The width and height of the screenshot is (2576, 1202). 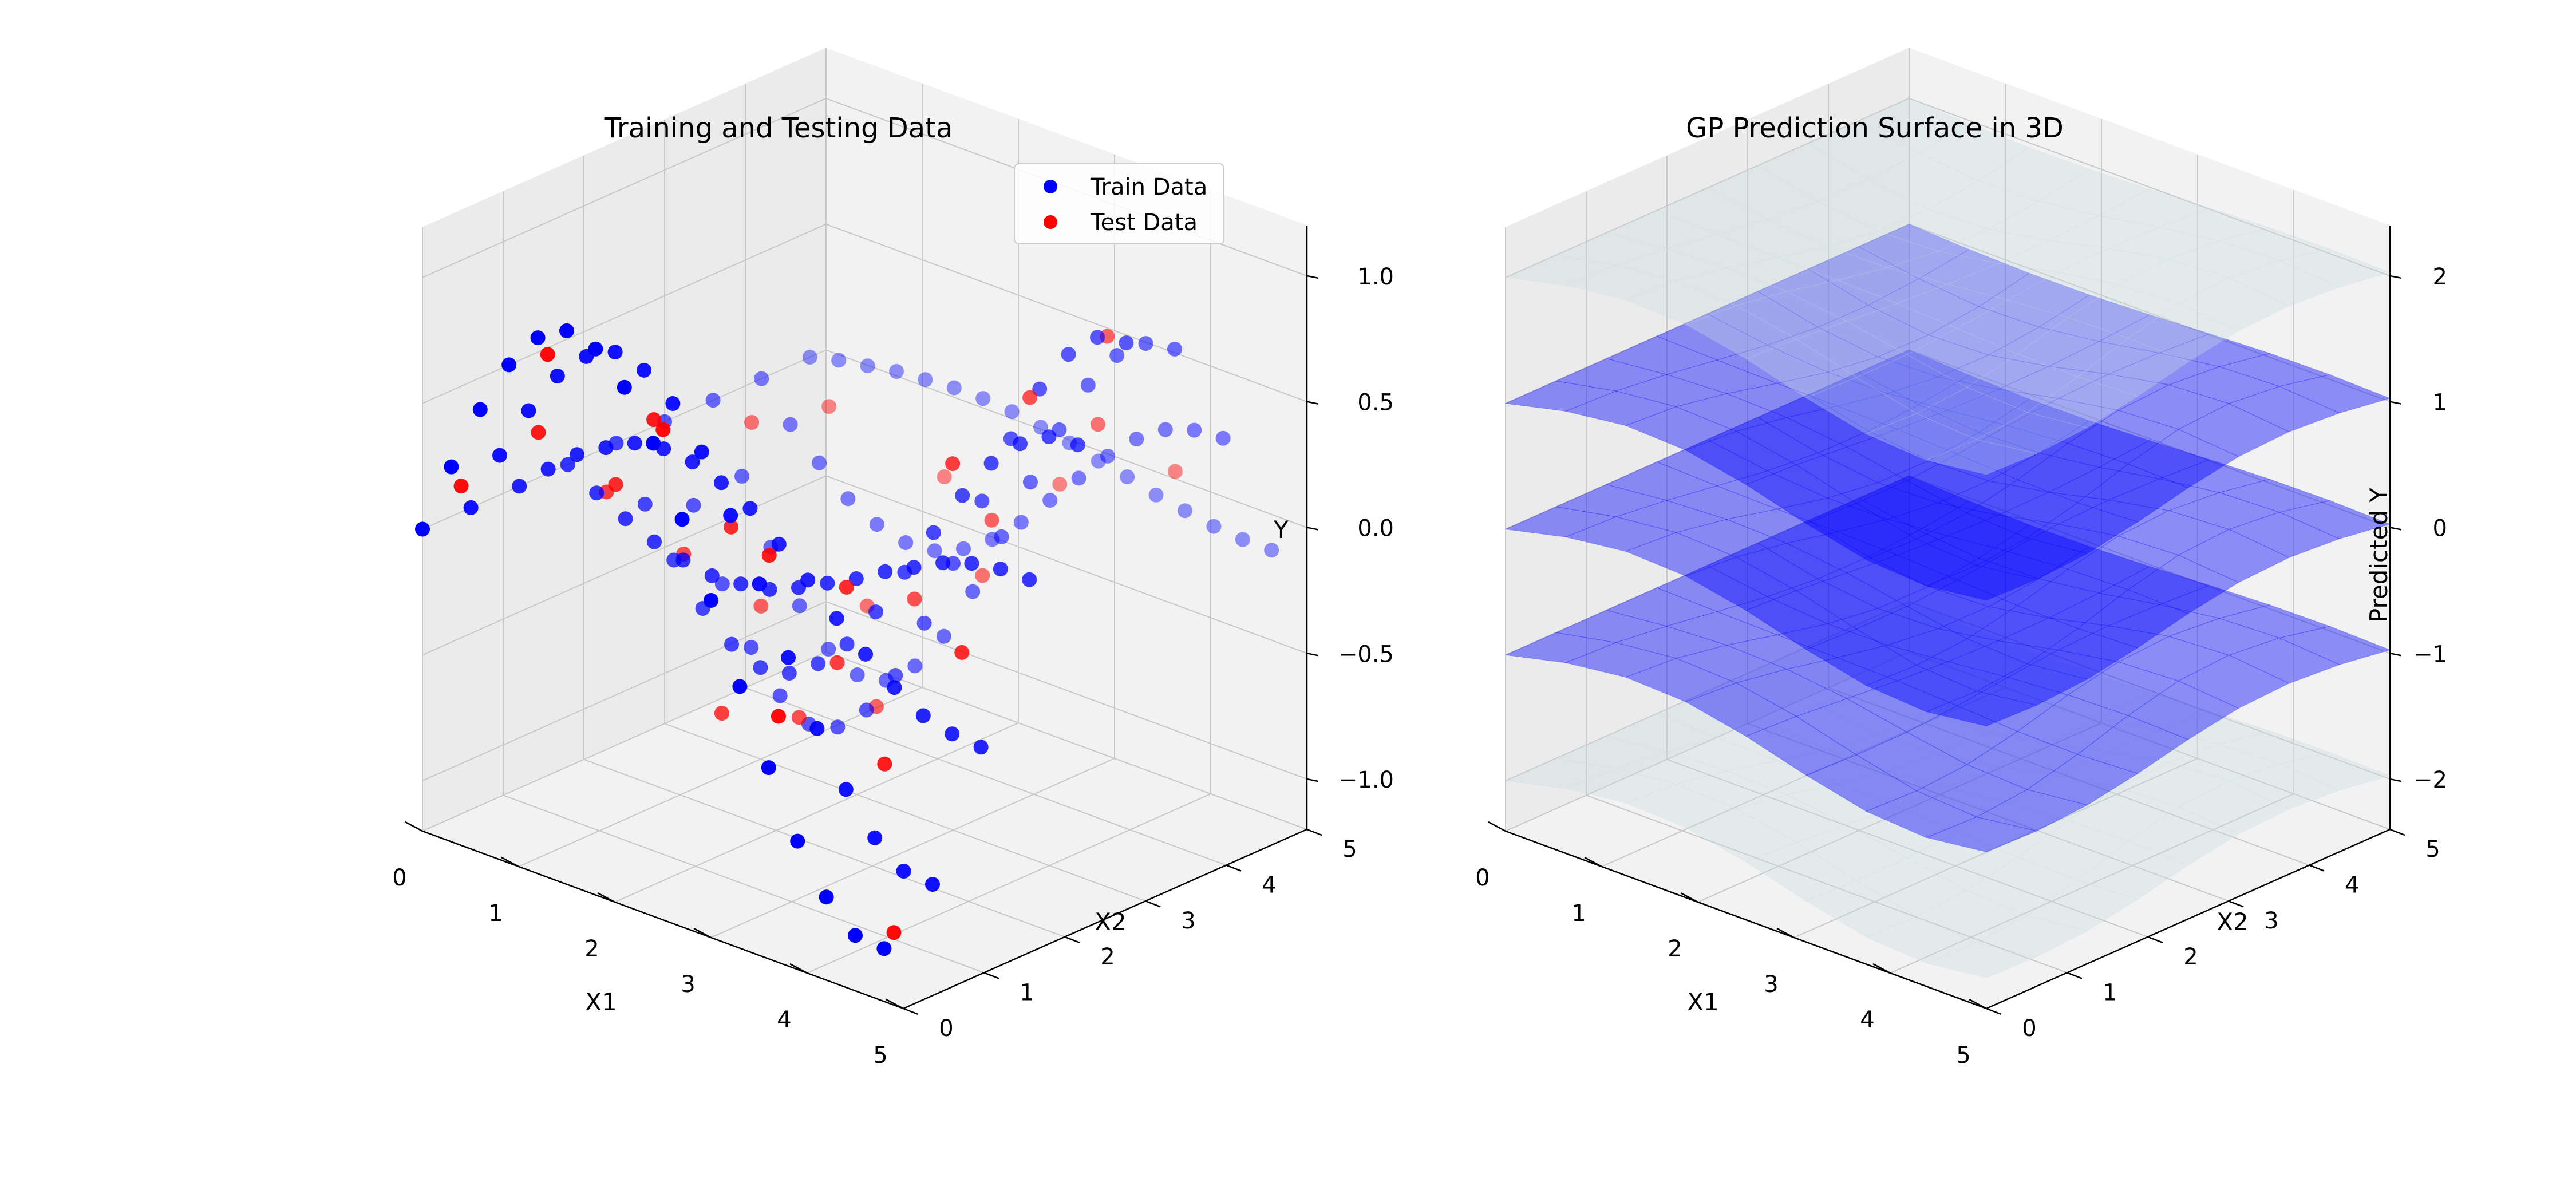 I want to click on prediction-surface, so click(x=1947, y=287).